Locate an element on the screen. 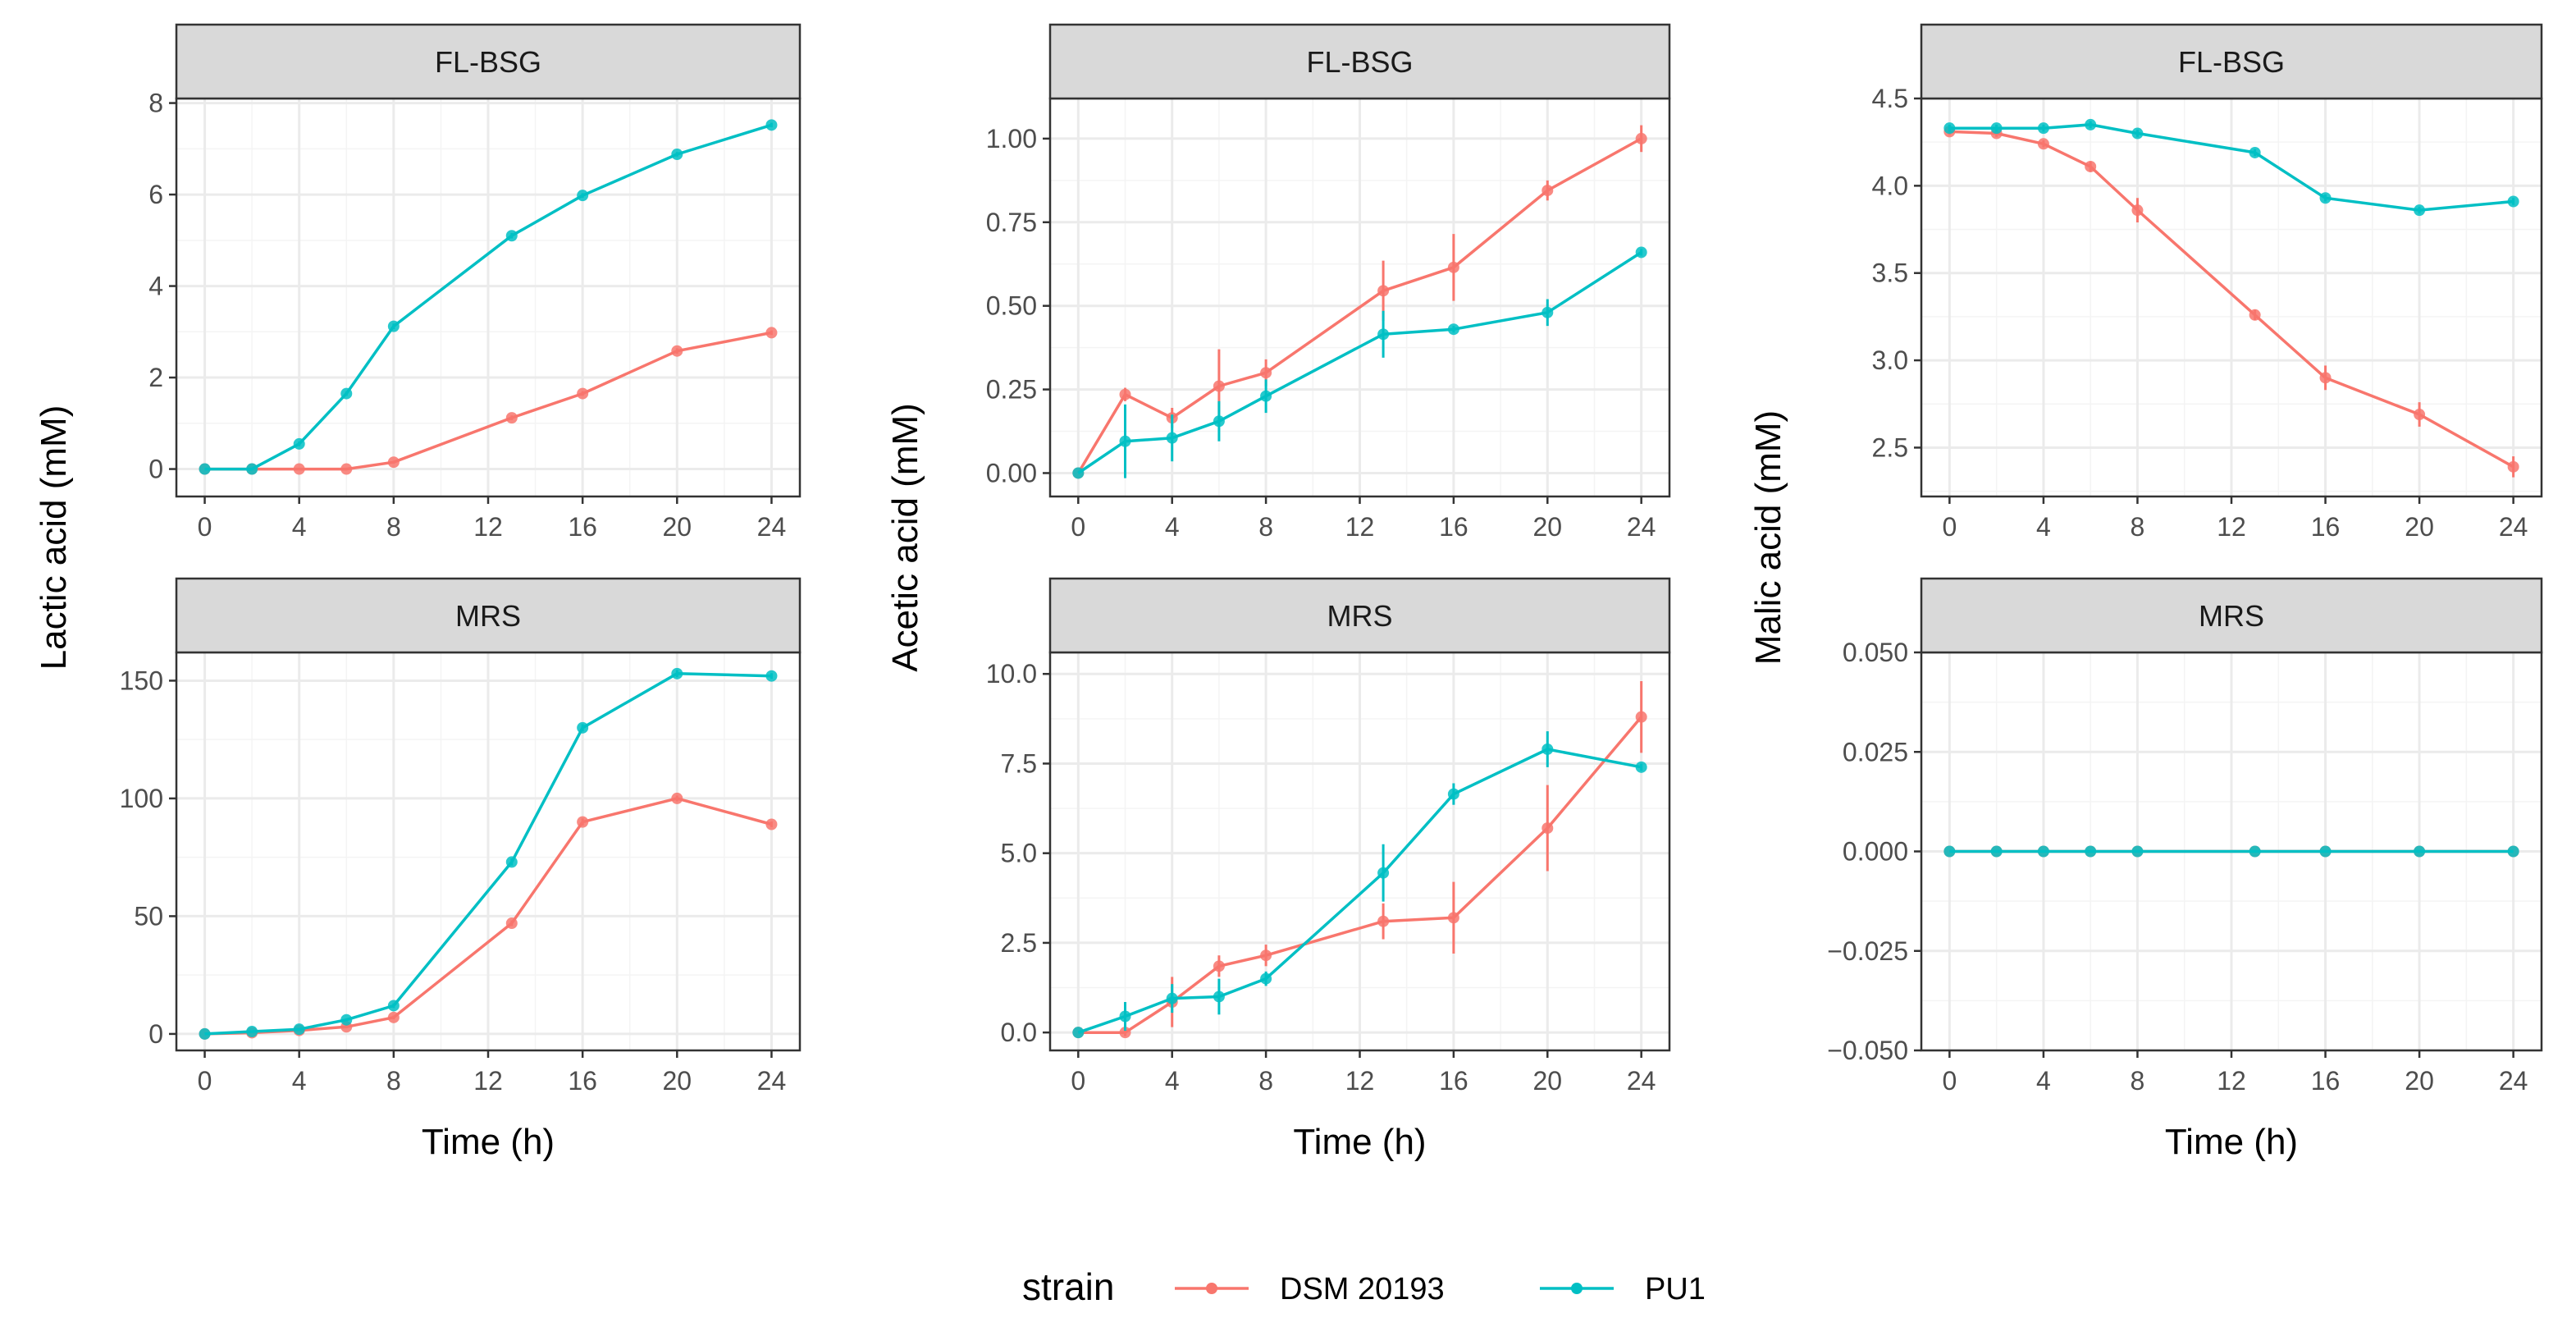 The image size is (2576, 1336). y-tick-label: 0.75 is located at coordinates (1012, 222).